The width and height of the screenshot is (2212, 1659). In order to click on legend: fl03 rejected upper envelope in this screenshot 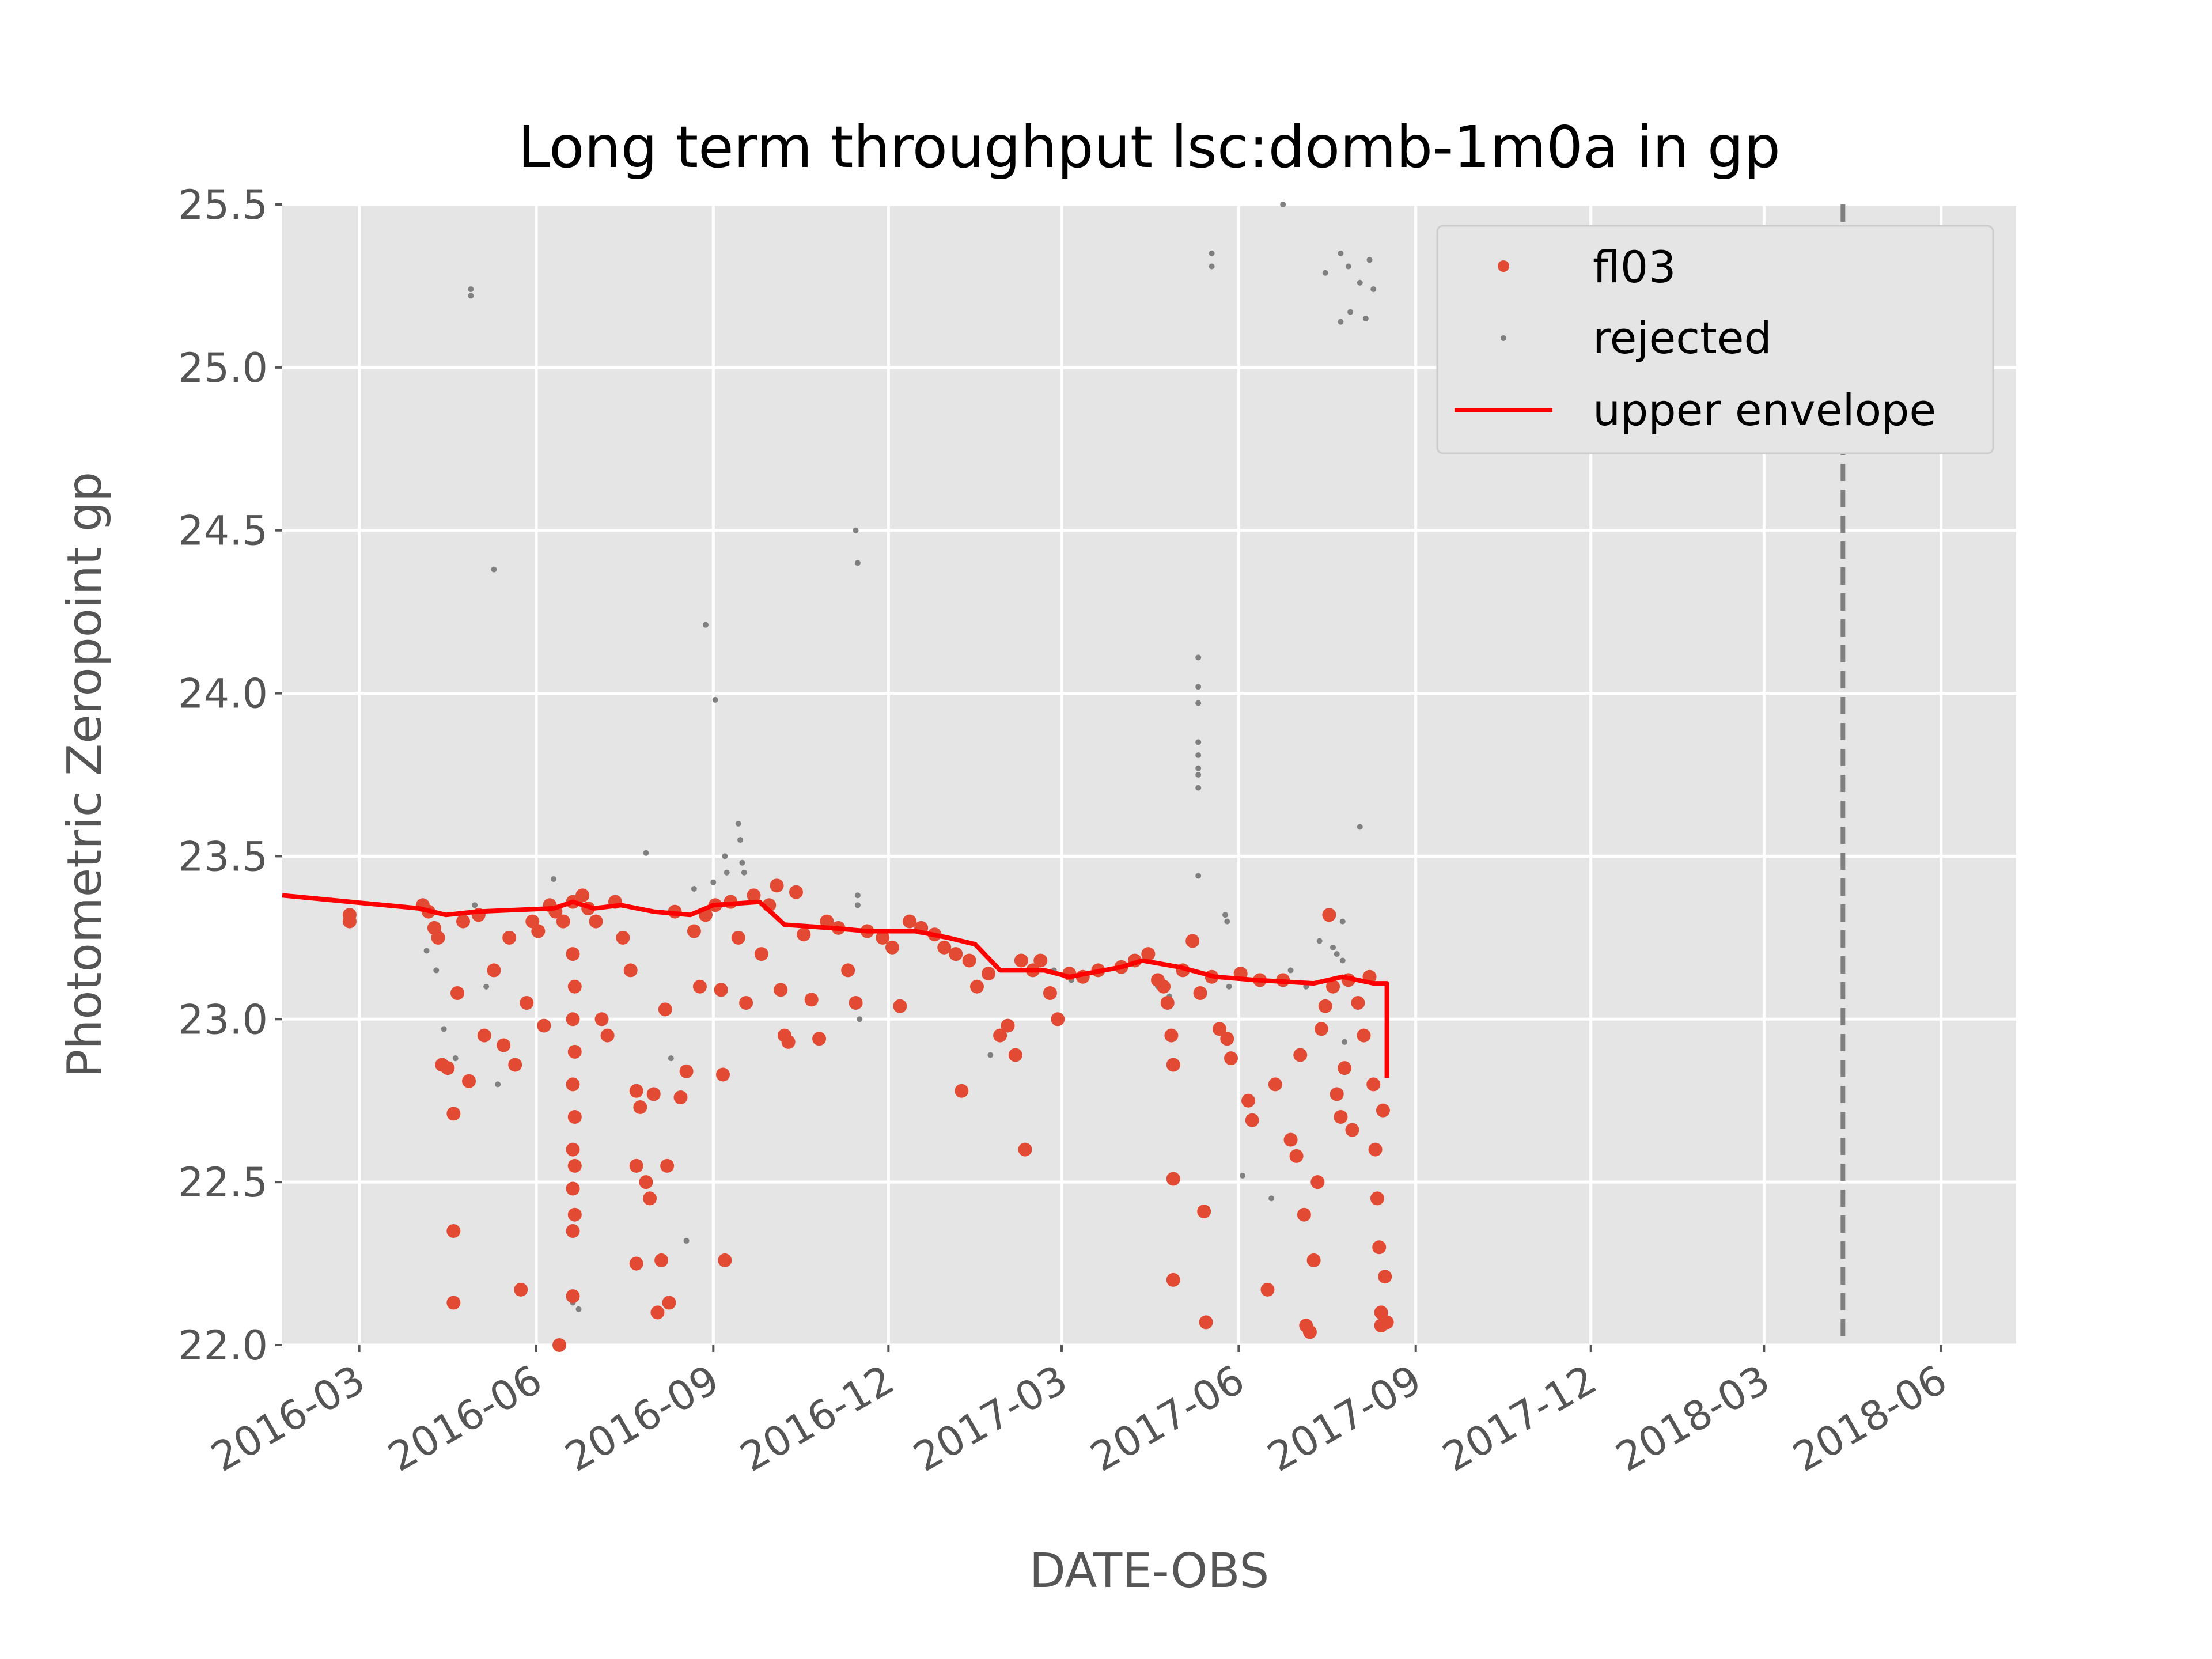, I will do `click(1715, 339)`.